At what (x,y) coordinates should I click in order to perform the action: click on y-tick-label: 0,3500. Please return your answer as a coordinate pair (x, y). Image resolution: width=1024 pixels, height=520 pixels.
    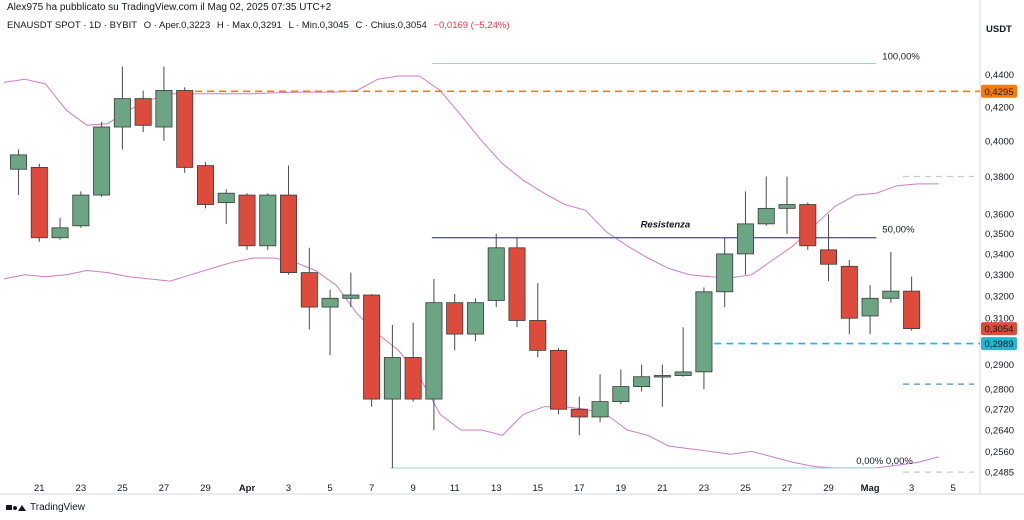
    Looking at the image, I should click on (999, 234).